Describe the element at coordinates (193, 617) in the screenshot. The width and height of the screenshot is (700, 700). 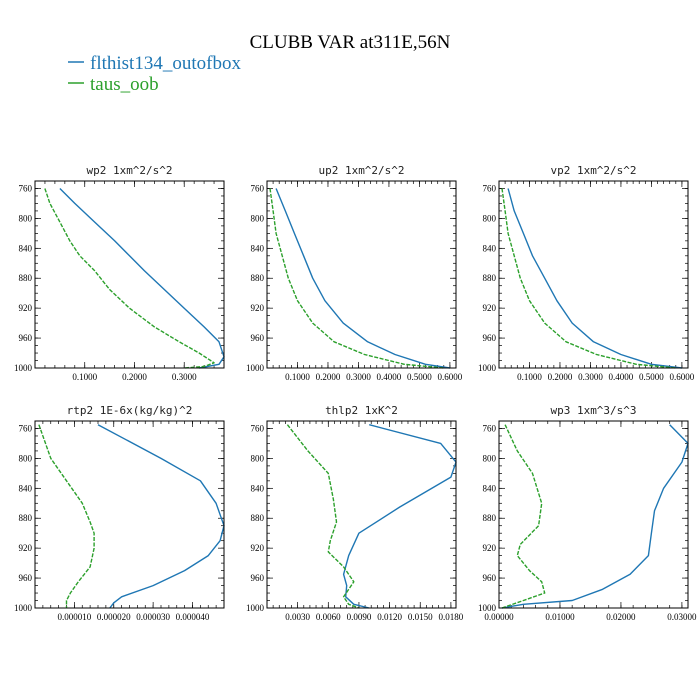
I see `x-tick-label: 0.000040` at that location.